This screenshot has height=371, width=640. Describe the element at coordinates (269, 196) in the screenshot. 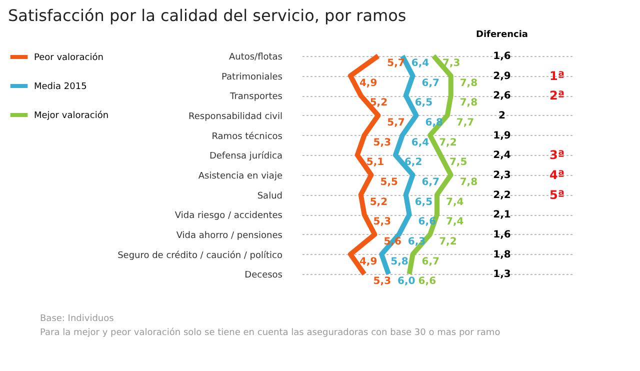

I see `y-tick-label: Salud` at that location.